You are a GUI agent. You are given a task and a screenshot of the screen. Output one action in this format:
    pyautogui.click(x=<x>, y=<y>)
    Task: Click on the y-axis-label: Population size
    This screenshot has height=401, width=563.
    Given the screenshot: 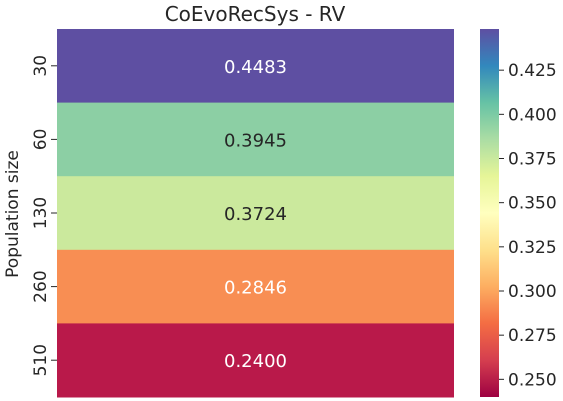 What is the action you would take?
    pyautogui.click(x=13, y=214)
    